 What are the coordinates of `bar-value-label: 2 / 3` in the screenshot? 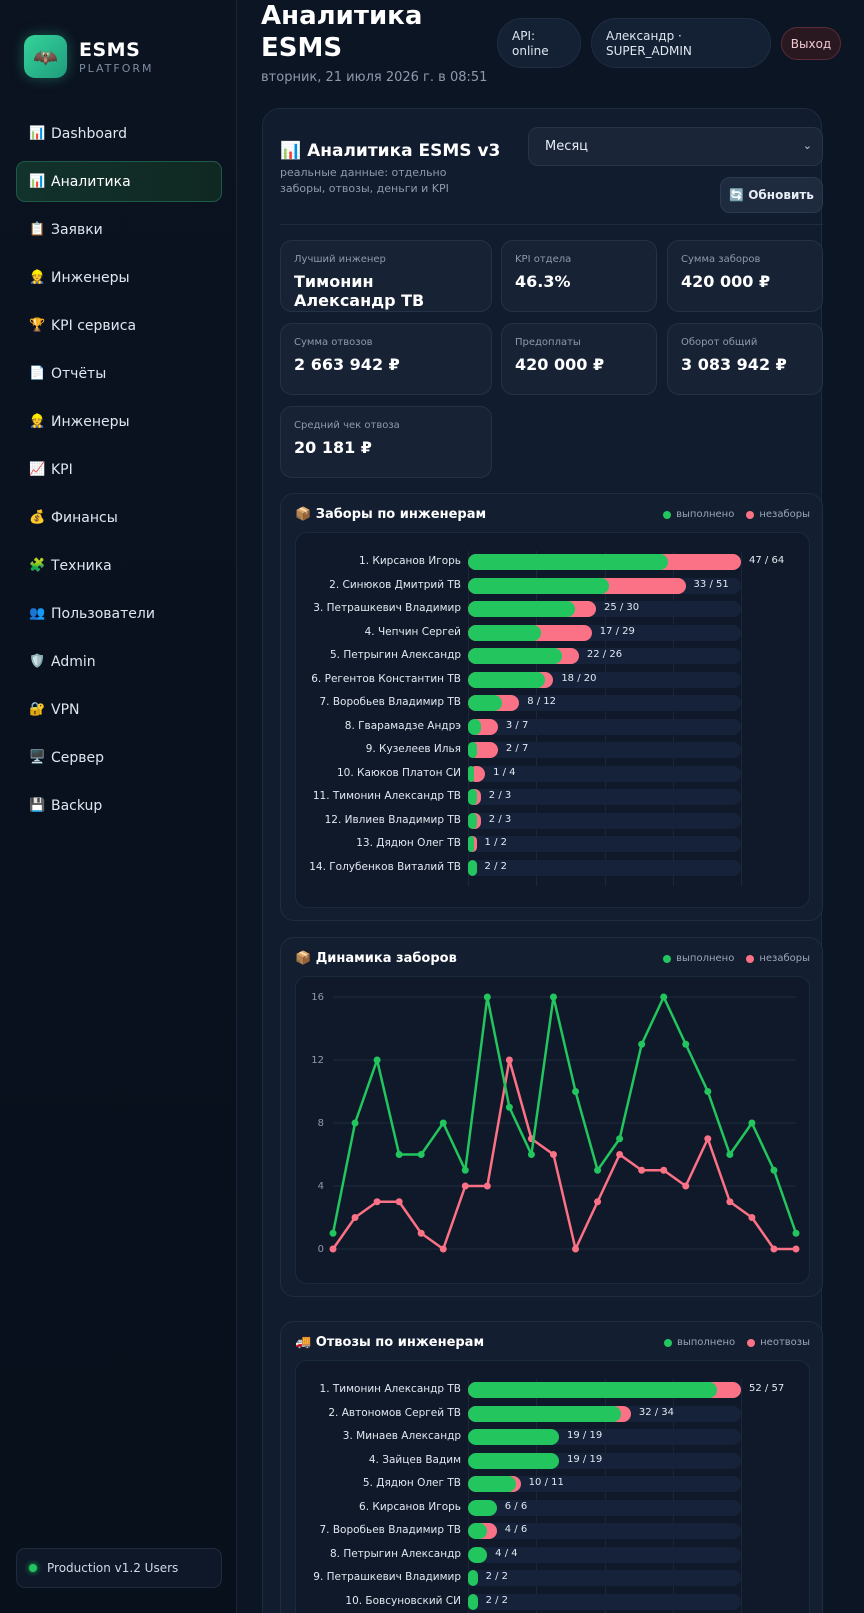 It's located at (500, 795).